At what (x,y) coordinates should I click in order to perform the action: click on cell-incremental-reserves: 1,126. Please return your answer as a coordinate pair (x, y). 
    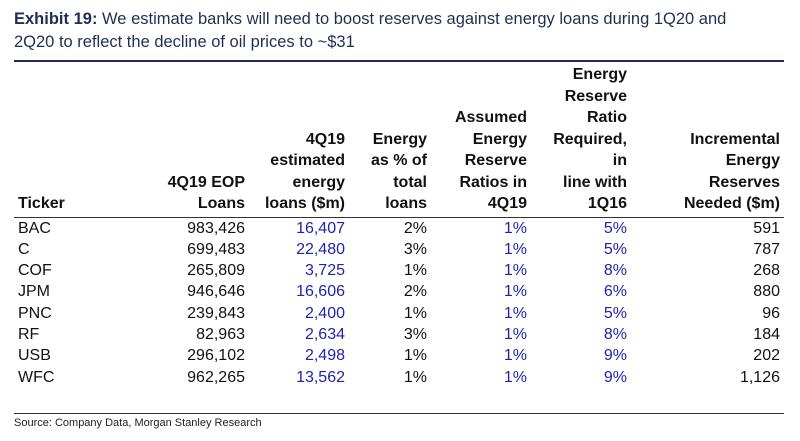
    Looking at the image, I should click on (759, 377).